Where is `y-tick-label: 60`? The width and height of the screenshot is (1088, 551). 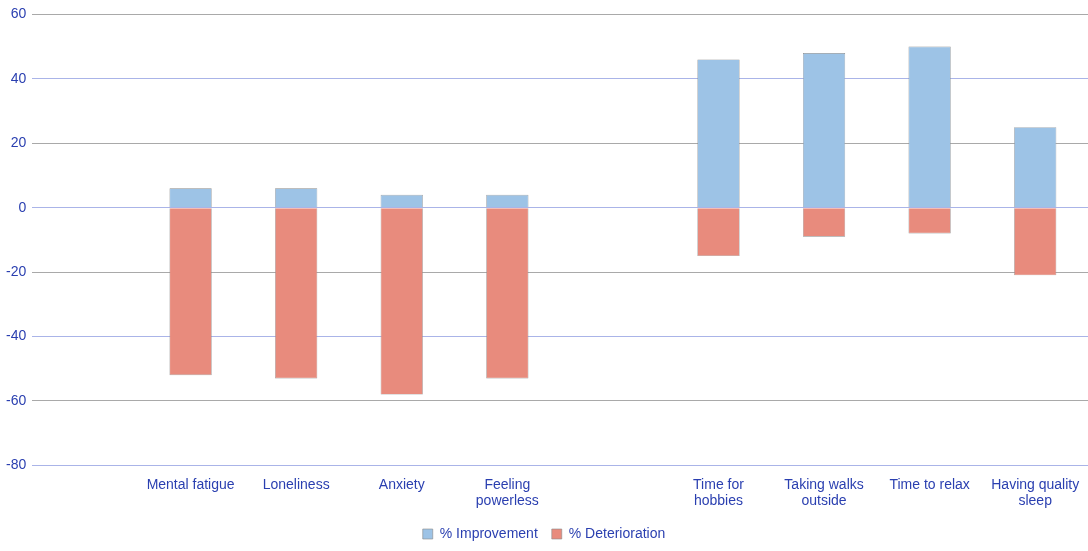
y-tick-label: 60 is located at coordinates (18, 13).